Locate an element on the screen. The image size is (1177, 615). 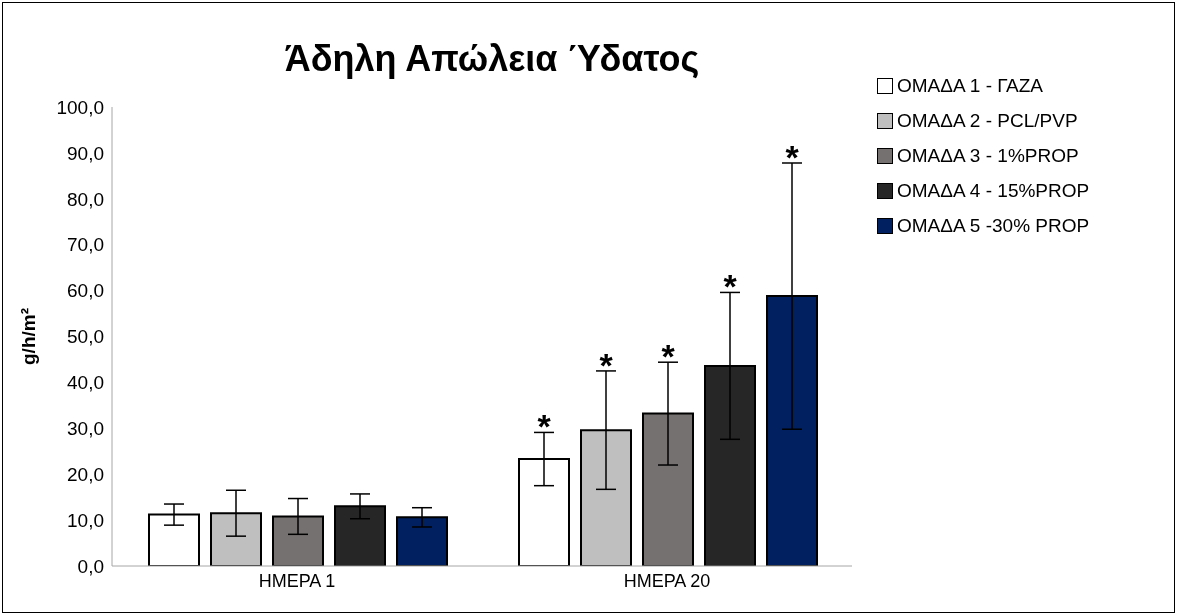
x-tick-label: ΗΜΕΡΑ 20 is located at coordinates (667, 580).